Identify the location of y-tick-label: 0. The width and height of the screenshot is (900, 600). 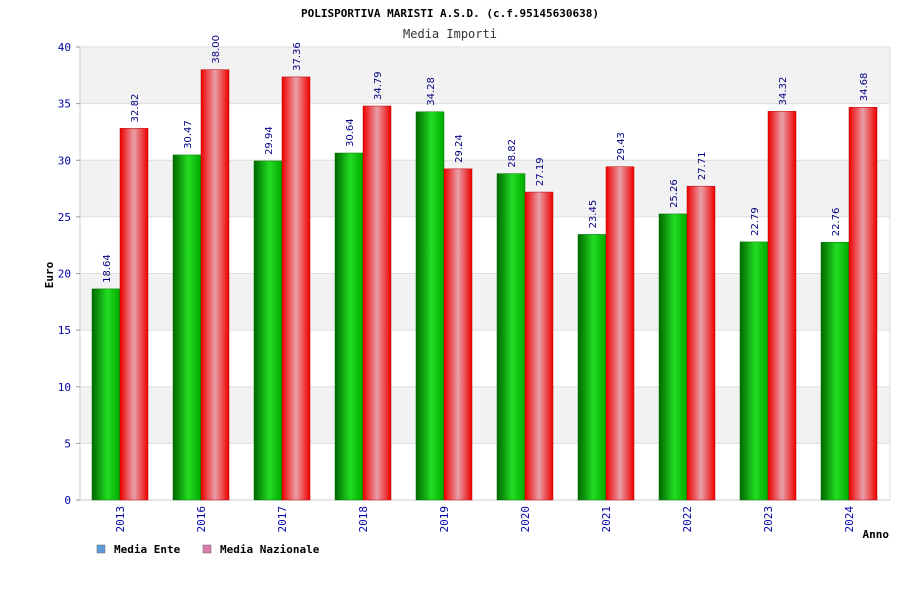
(67, 500).